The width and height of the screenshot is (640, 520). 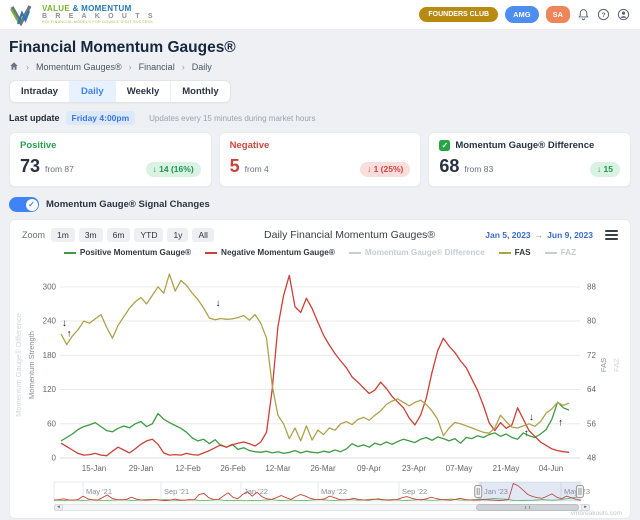 I want to click on top-actions: FOUNDERS CLUB AMG SA ?, so click(x=524, y=14).